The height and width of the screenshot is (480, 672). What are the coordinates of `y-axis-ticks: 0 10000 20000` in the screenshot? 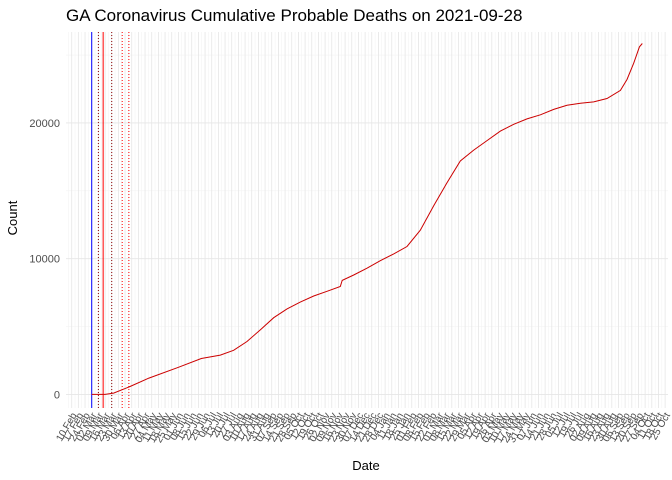 It's located at (44, 259).